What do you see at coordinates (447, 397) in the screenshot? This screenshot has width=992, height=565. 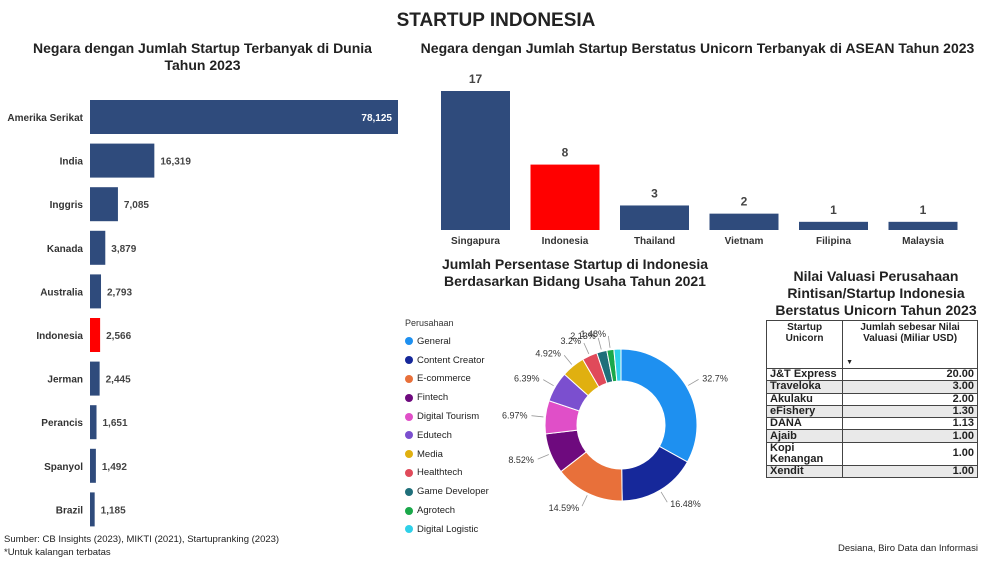 I see `legend-item: Fintech` at bounding box center [447, 397].